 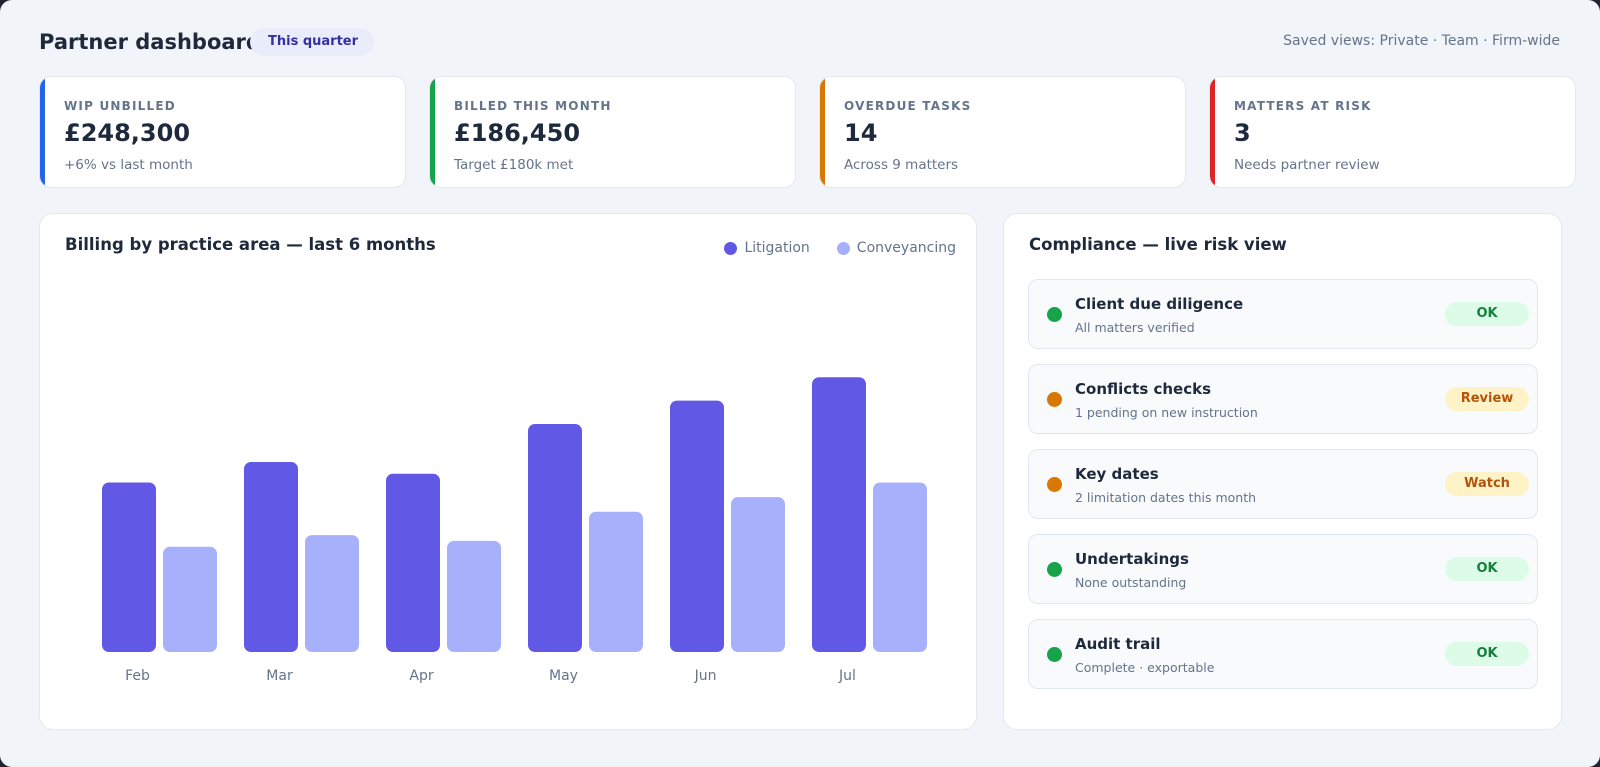 What do you see at coordinates (616, 581) in the screenshot?
I see `bar-conveyancing-may` at bounding box center [616, 581].